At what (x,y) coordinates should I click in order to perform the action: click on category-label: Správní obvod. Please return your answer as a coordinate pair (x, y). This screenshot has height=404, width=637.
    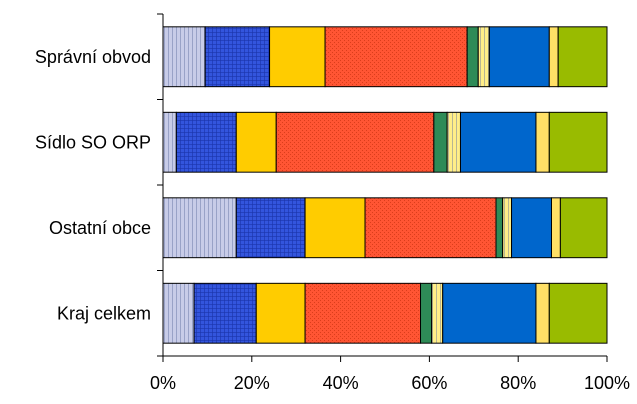
    Looking at the image, I should click on (93, 57).